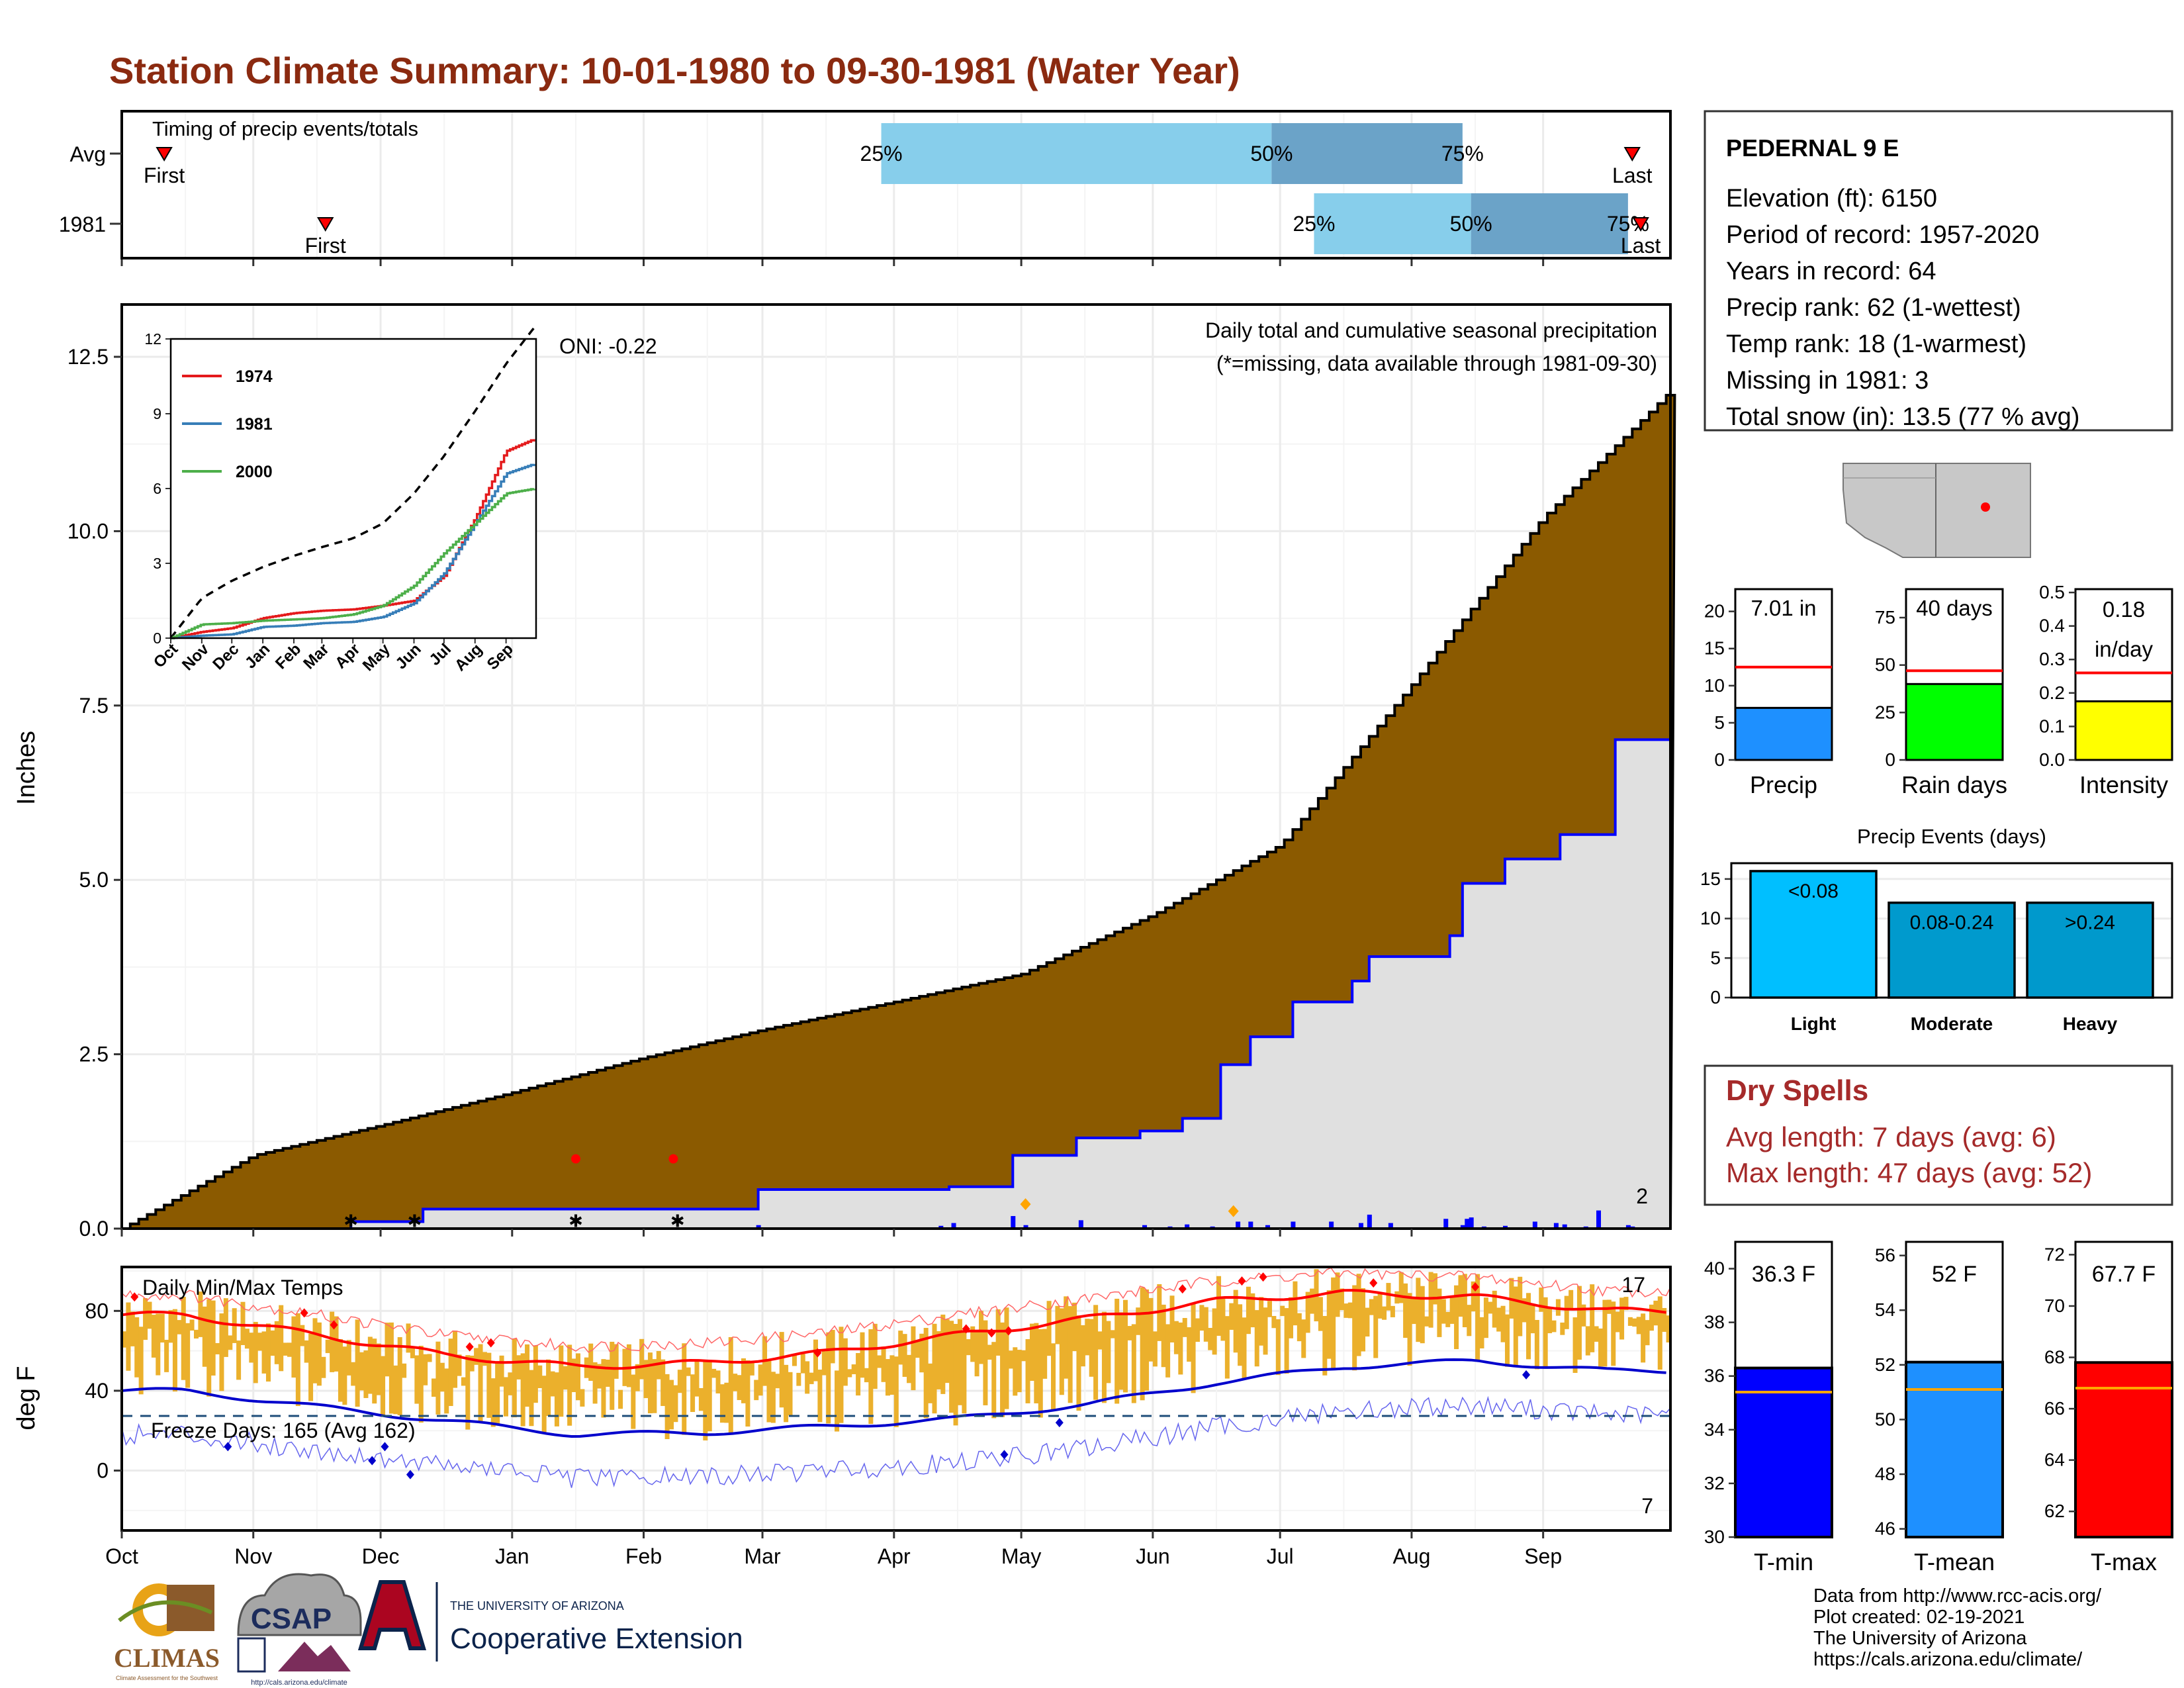 This screenshot has width=2184, height=1688. What do you see at coordinates (893, 1398) in the screenshot?
I see `avg-min-line` at bounding box center [893, 1398].